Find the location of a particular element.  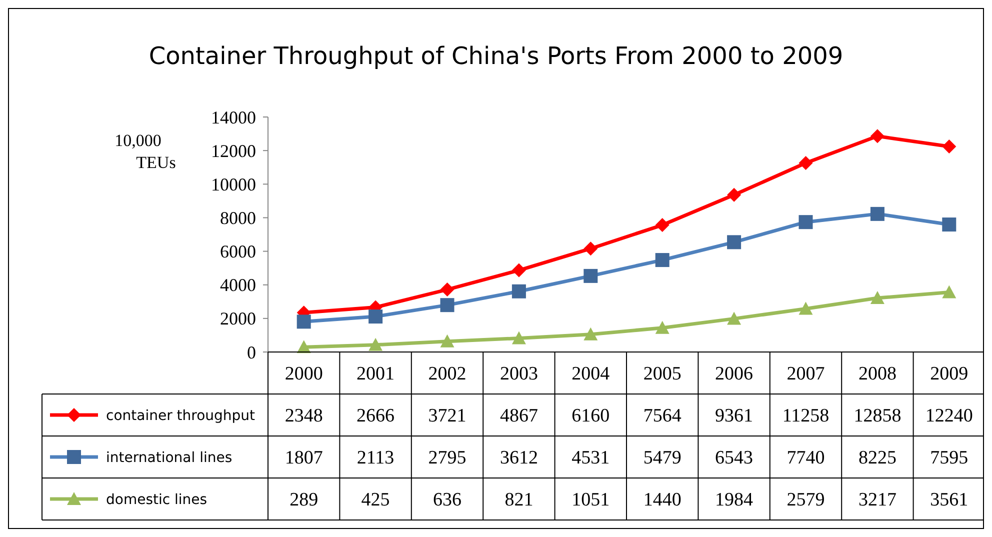

data-label: 4531 is located at coordinates (591, 458).